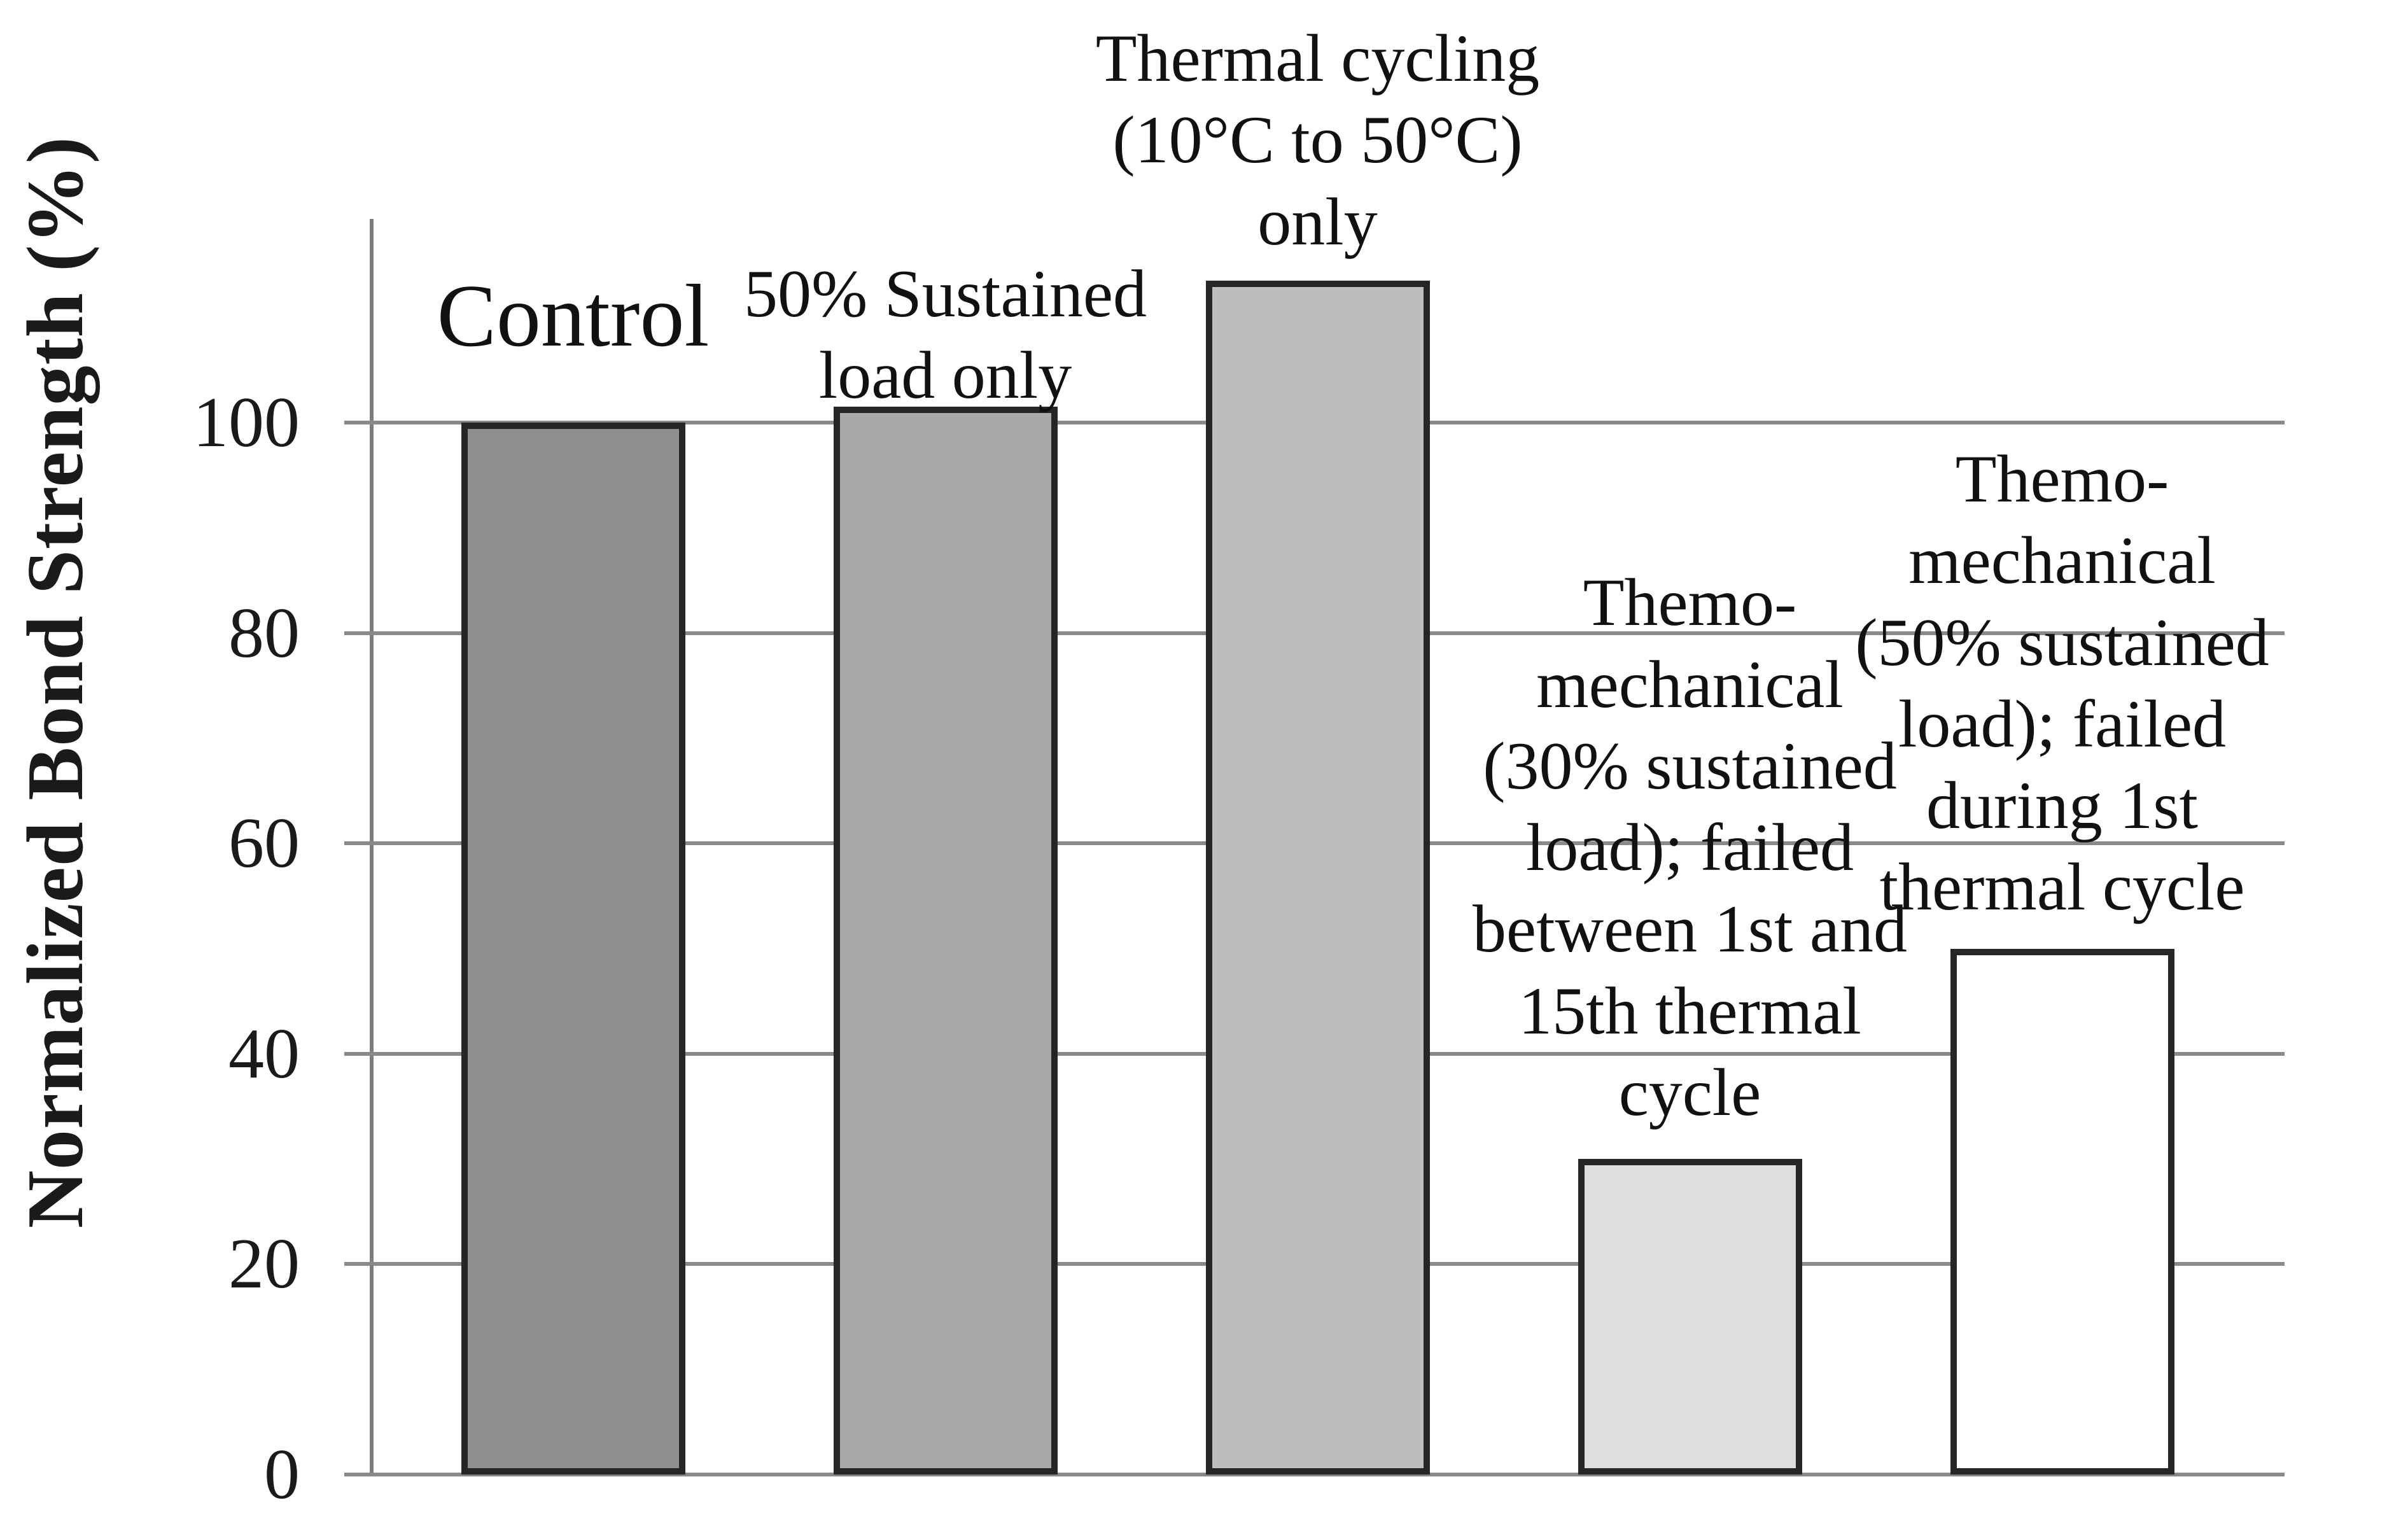  Describe the element at coordinates (264, 843) in the screenshot. I see `y-tick-label: 60` at that location.